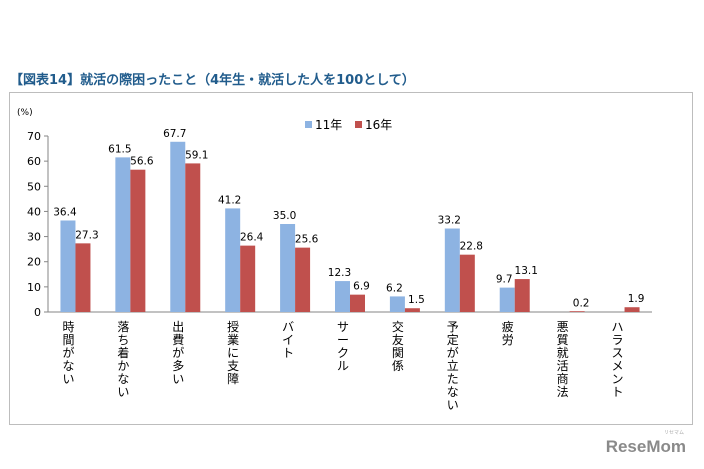 This screenshot has width=704, height=469. What do you see at coordinates (398, 366) in the screenshot?
I see `x-category-label-char: 係` at bounding box center [398, 366].